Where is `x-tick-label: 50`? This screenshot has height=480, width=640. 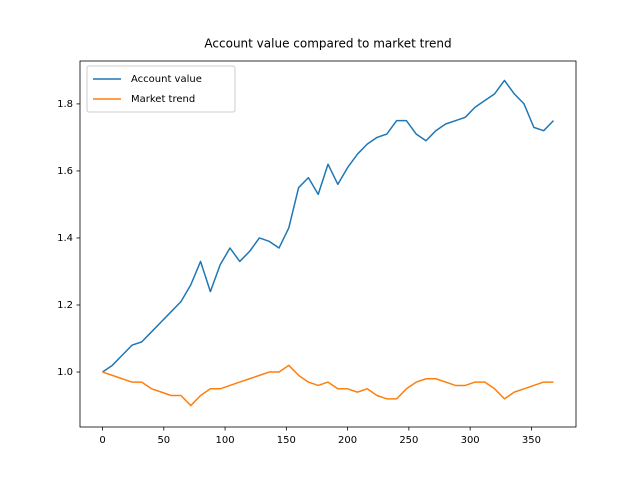
x-tick-label: 50 is located at coordinates (163, 440).